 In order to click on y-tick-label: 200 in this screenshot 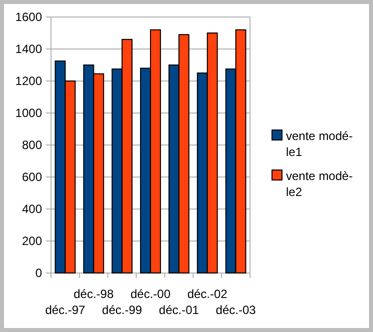, I will do `click(32, 241)`.